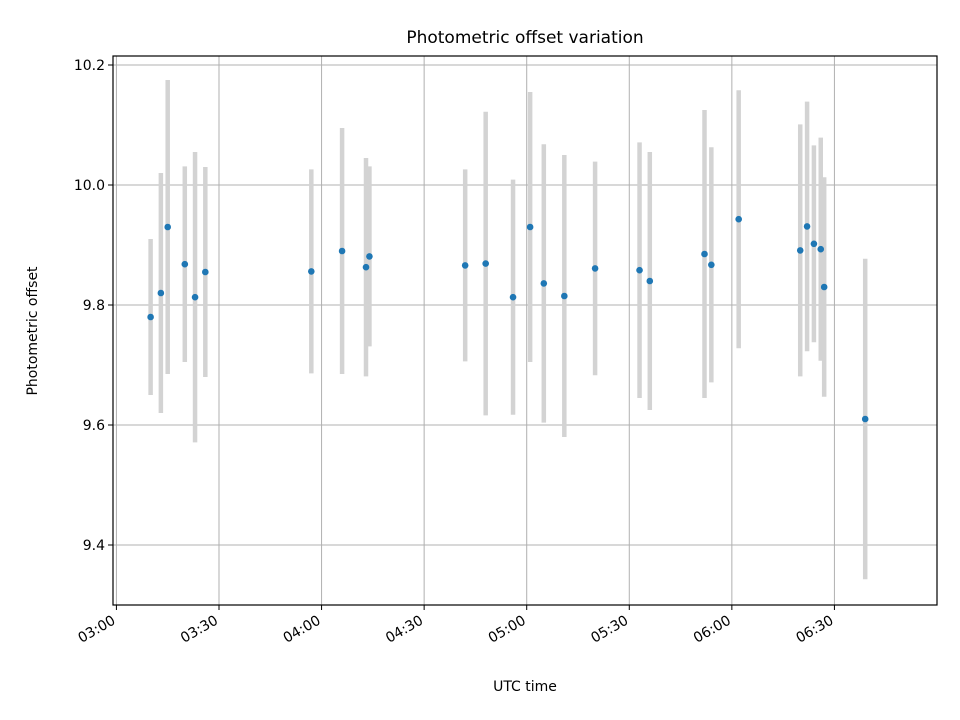  I want to click on x-axis-ticks: 03:00 03:30 04:00 04:30 05:00 05:30 06:00 06:30, so click(455, 626).